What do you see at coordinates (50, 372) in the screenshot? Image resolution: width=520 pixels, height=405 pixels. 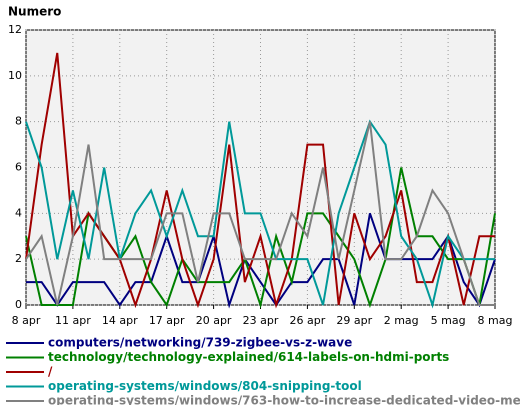 I see `legend-label: /` at bounding box center [50, 372].